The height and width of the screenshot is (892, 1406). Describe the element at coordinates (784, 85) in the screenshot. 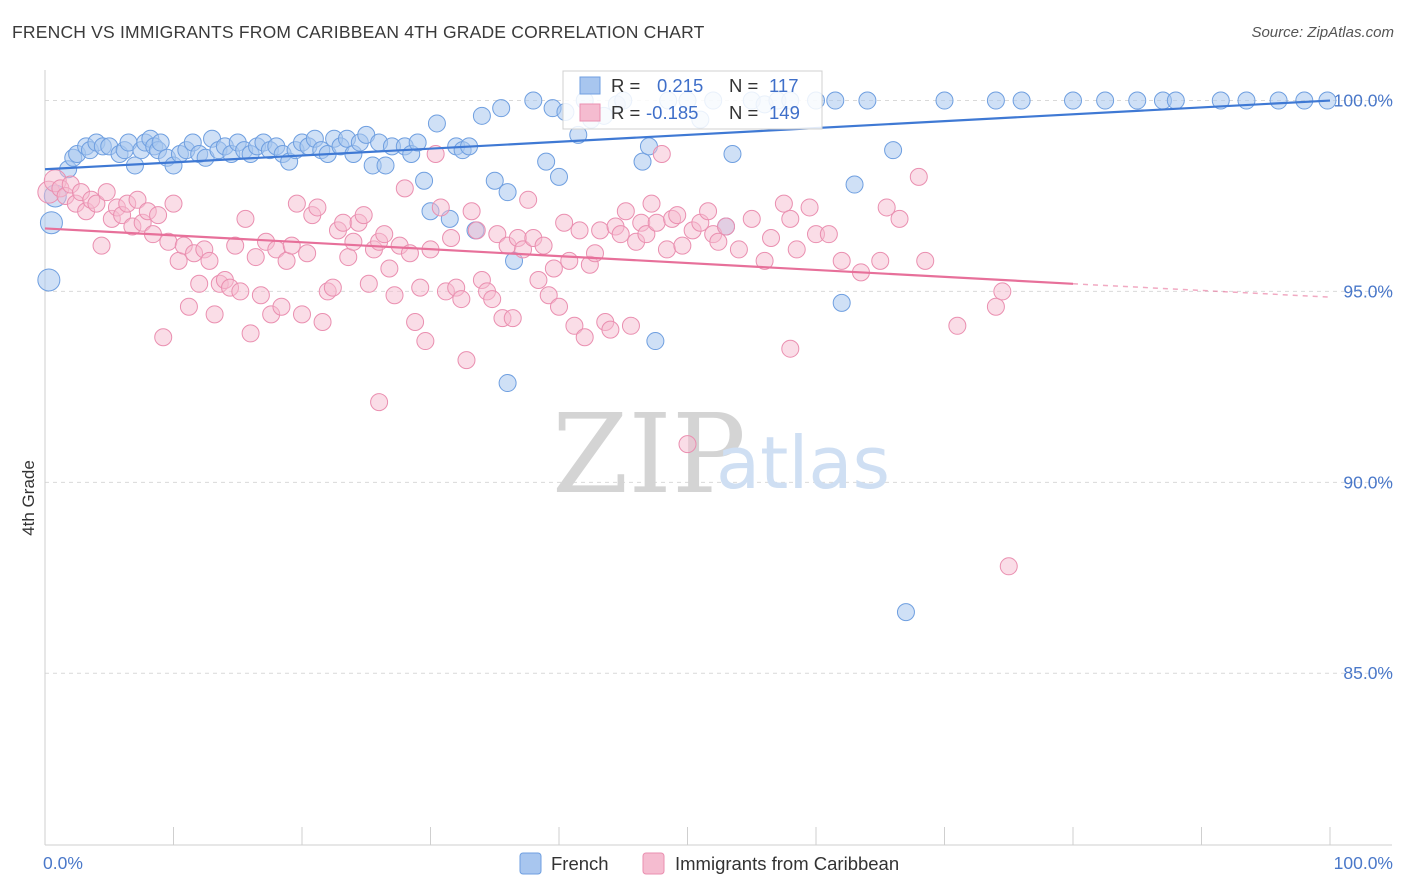

I see `stats-n-value-french: 117` at that location.